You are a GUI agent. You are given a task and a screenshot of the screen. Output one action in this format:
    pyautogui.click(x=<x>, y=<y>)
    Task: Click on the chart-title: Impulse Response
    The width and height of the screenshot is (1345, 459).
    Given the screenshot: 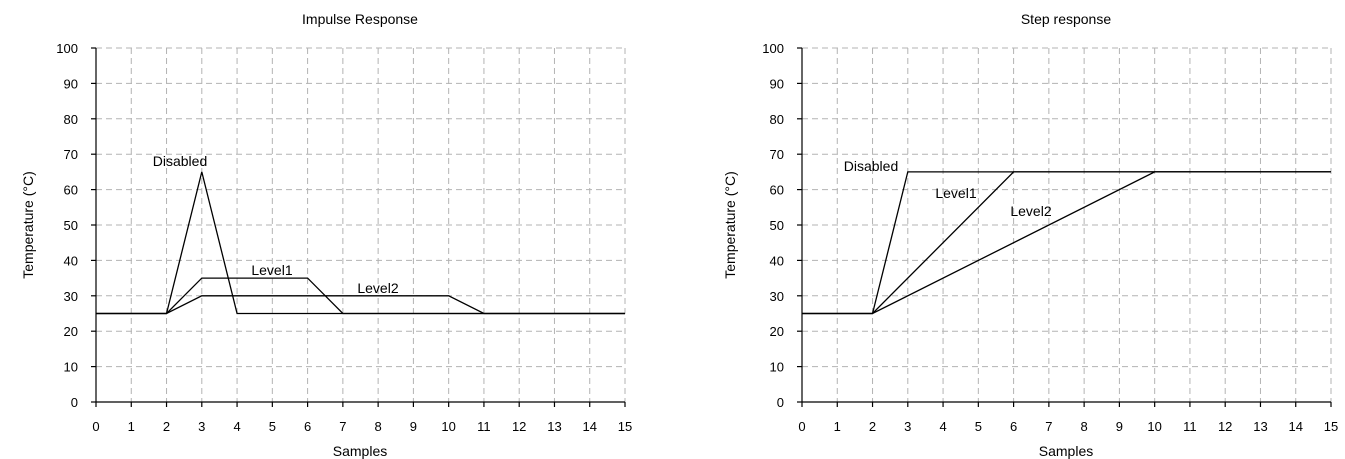 What is the action you would take?
    pyautogui.click(x=360, y=19)
    